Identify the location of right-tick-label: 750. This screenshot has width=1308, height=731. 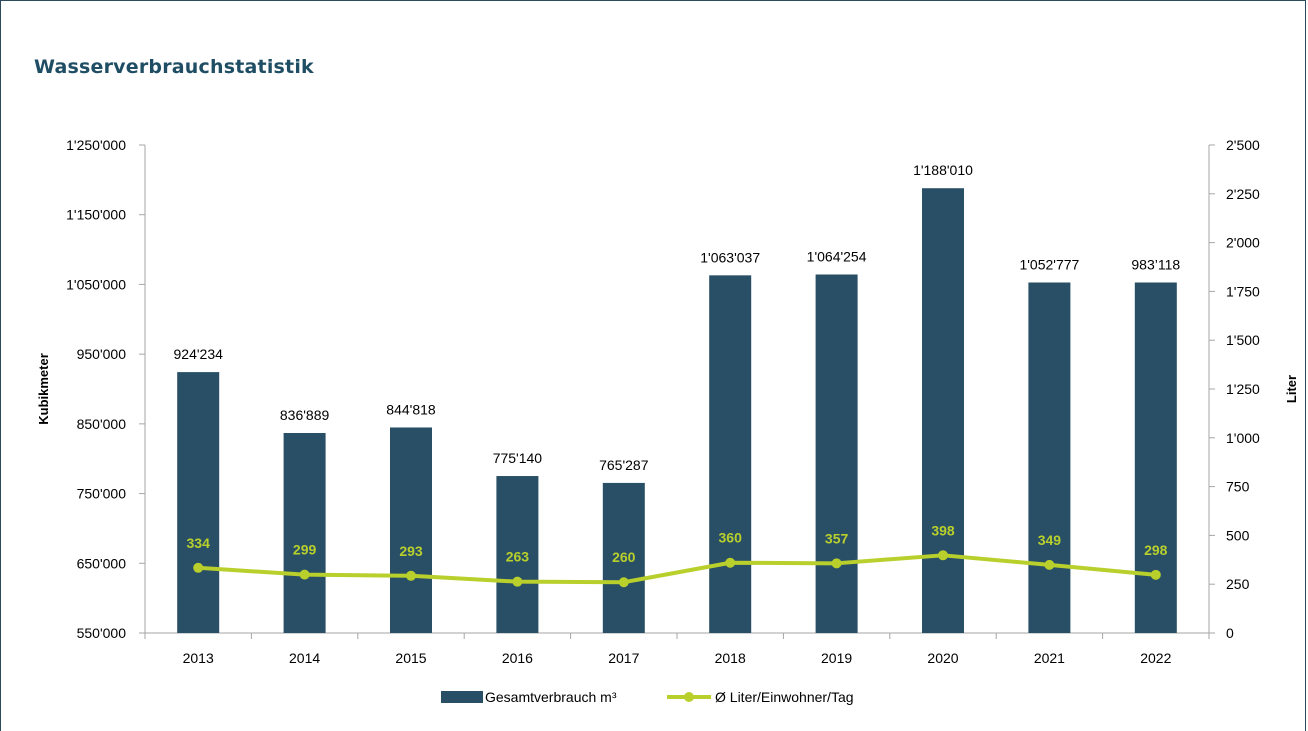
(1238, 487).